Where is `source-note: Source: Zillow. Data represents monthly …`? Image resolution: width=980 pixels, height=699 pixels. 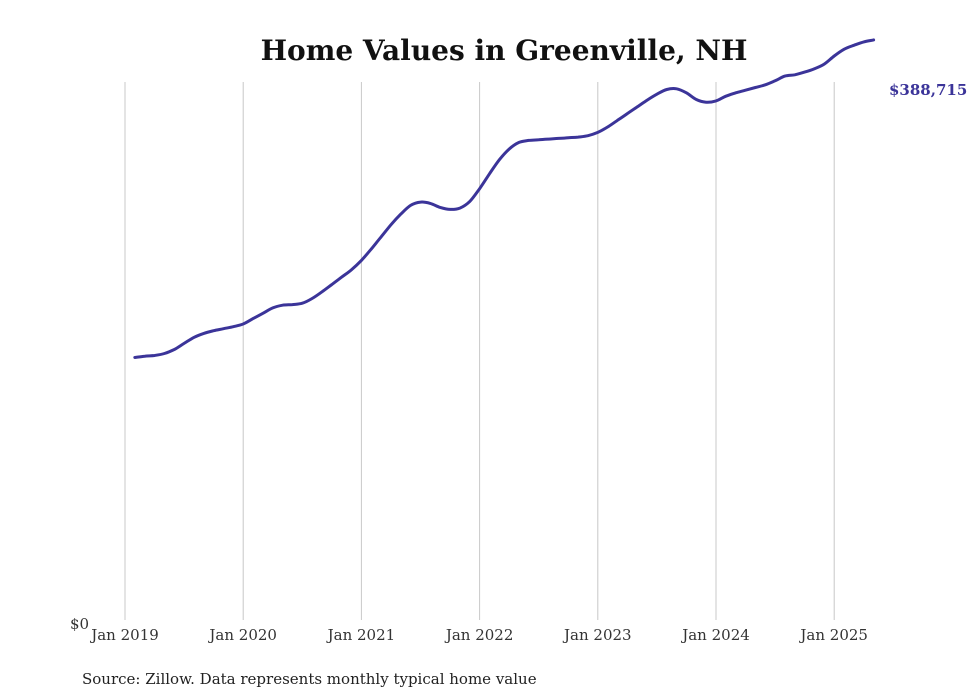
source-note: Source: Zillow. Data represents monthly … is located at coordinates (309, 679).